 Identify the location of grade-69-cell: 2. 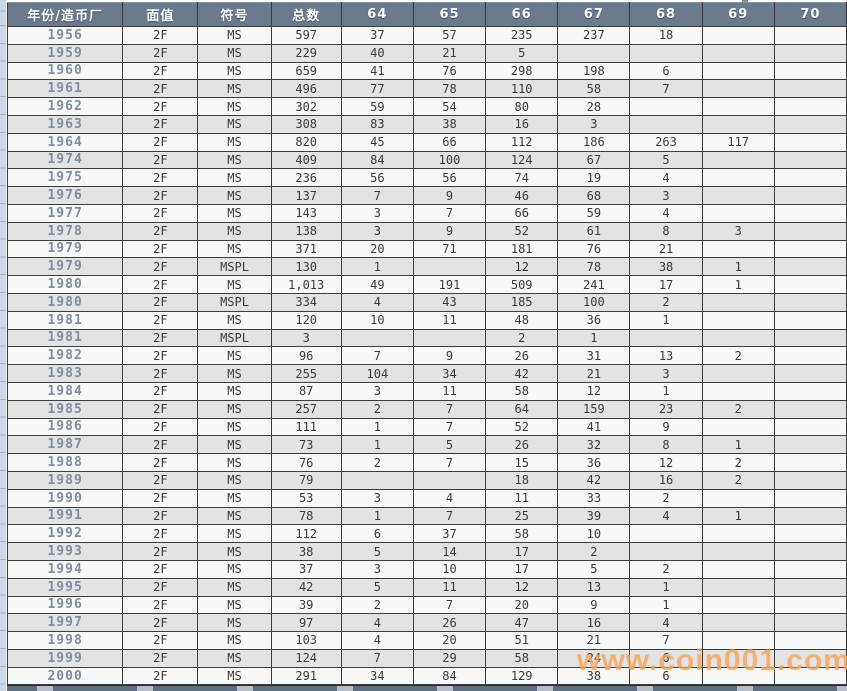
(738, 356).